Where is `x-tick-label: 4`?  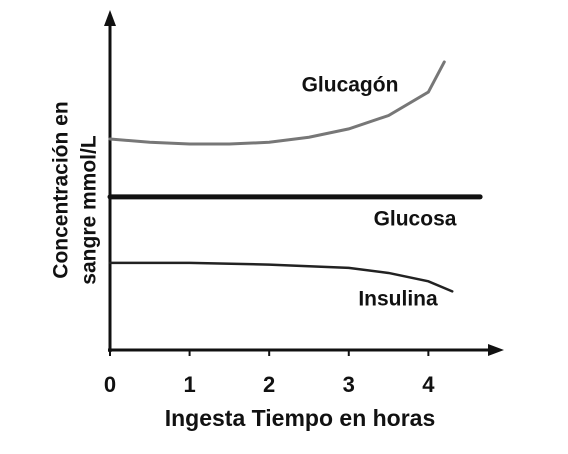 x-tick-label: 4 is located at coordinates (428, 384).